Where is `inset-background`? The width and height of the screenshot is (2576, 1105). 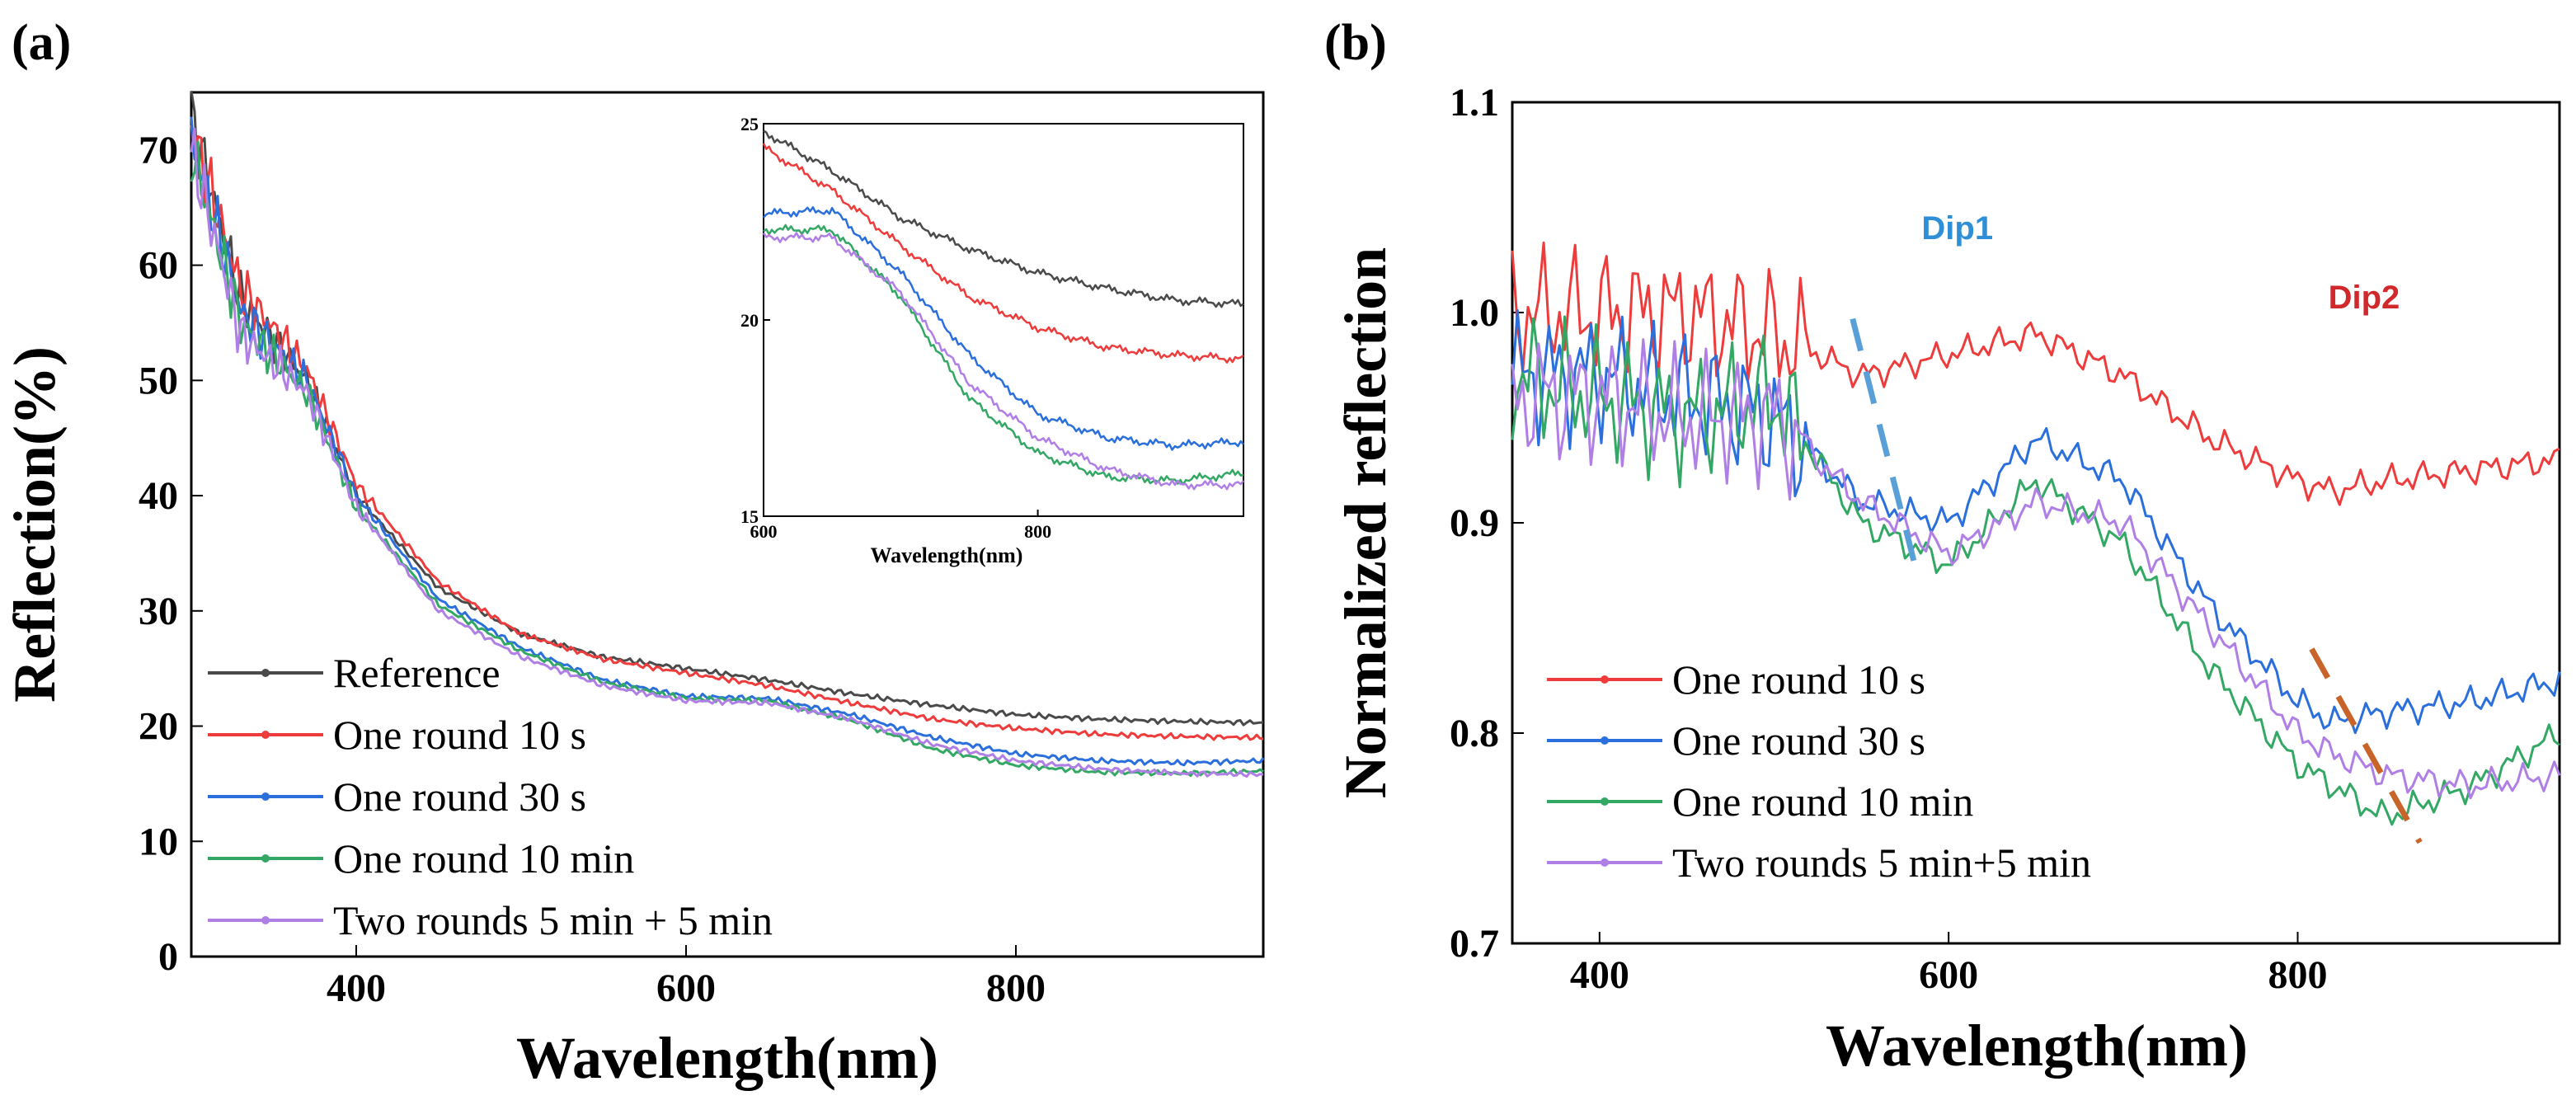 inset-background is located at coordinates (1003, 321).